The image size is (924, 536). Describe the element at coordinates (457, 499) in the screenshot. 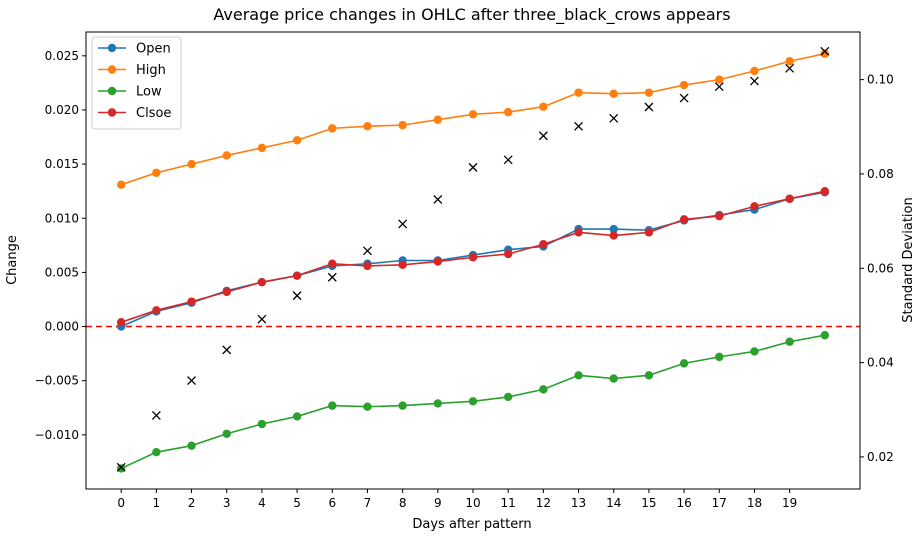

I see `x-axis: 0 1 2 3 4 5 6 7 8 9 10 11 12 13 14 15 16 17 18 19` at that location.